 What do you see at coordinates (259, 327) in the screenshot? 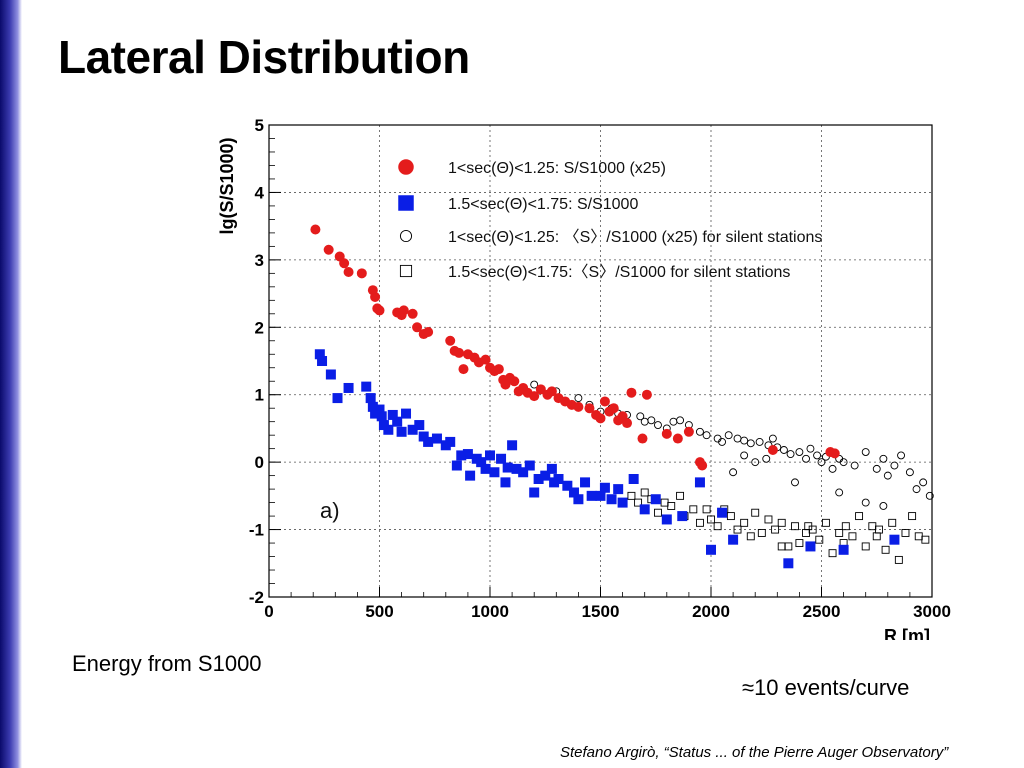
I see `y-tick-label: 2` at bounding box center [259, 327].